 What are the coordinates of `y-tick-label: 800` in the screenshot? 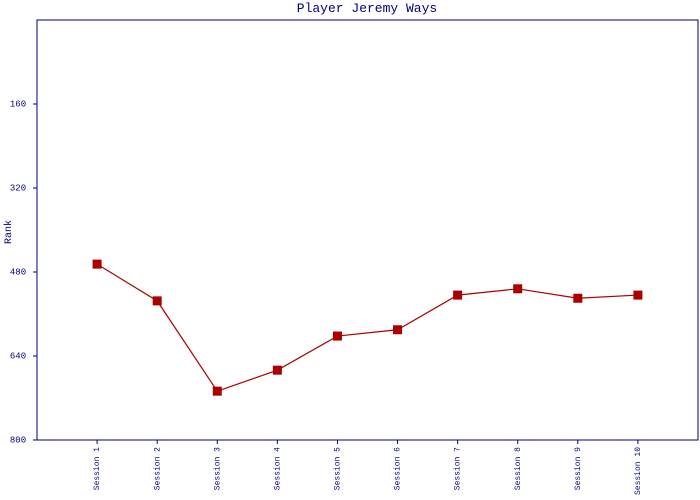 It's located at (18, 440).